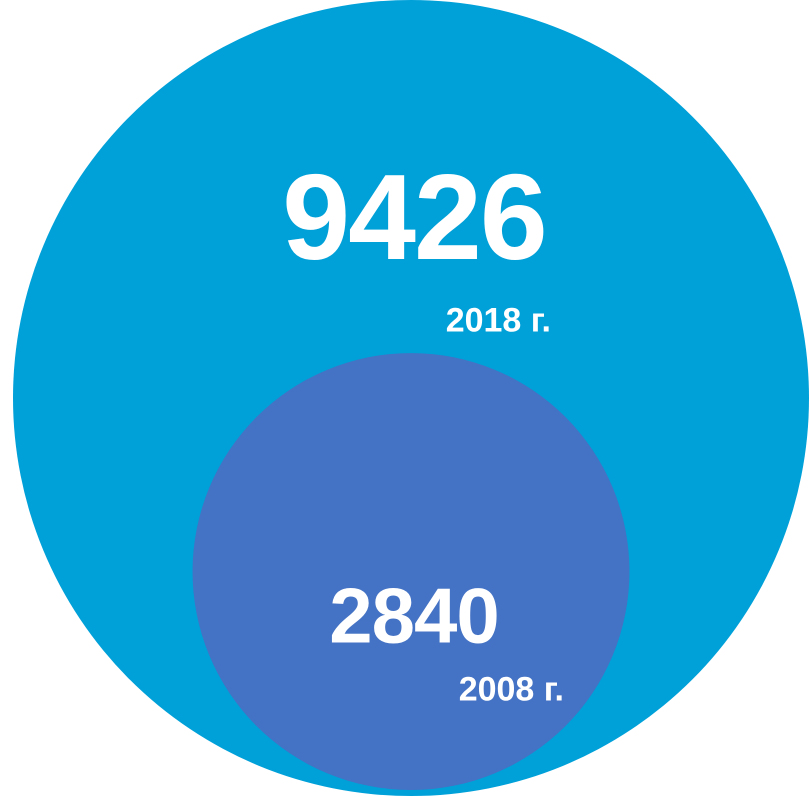 The width and height of the screenshot is (810, 797). I want to click on value-label: 9426, so click(413, 217).